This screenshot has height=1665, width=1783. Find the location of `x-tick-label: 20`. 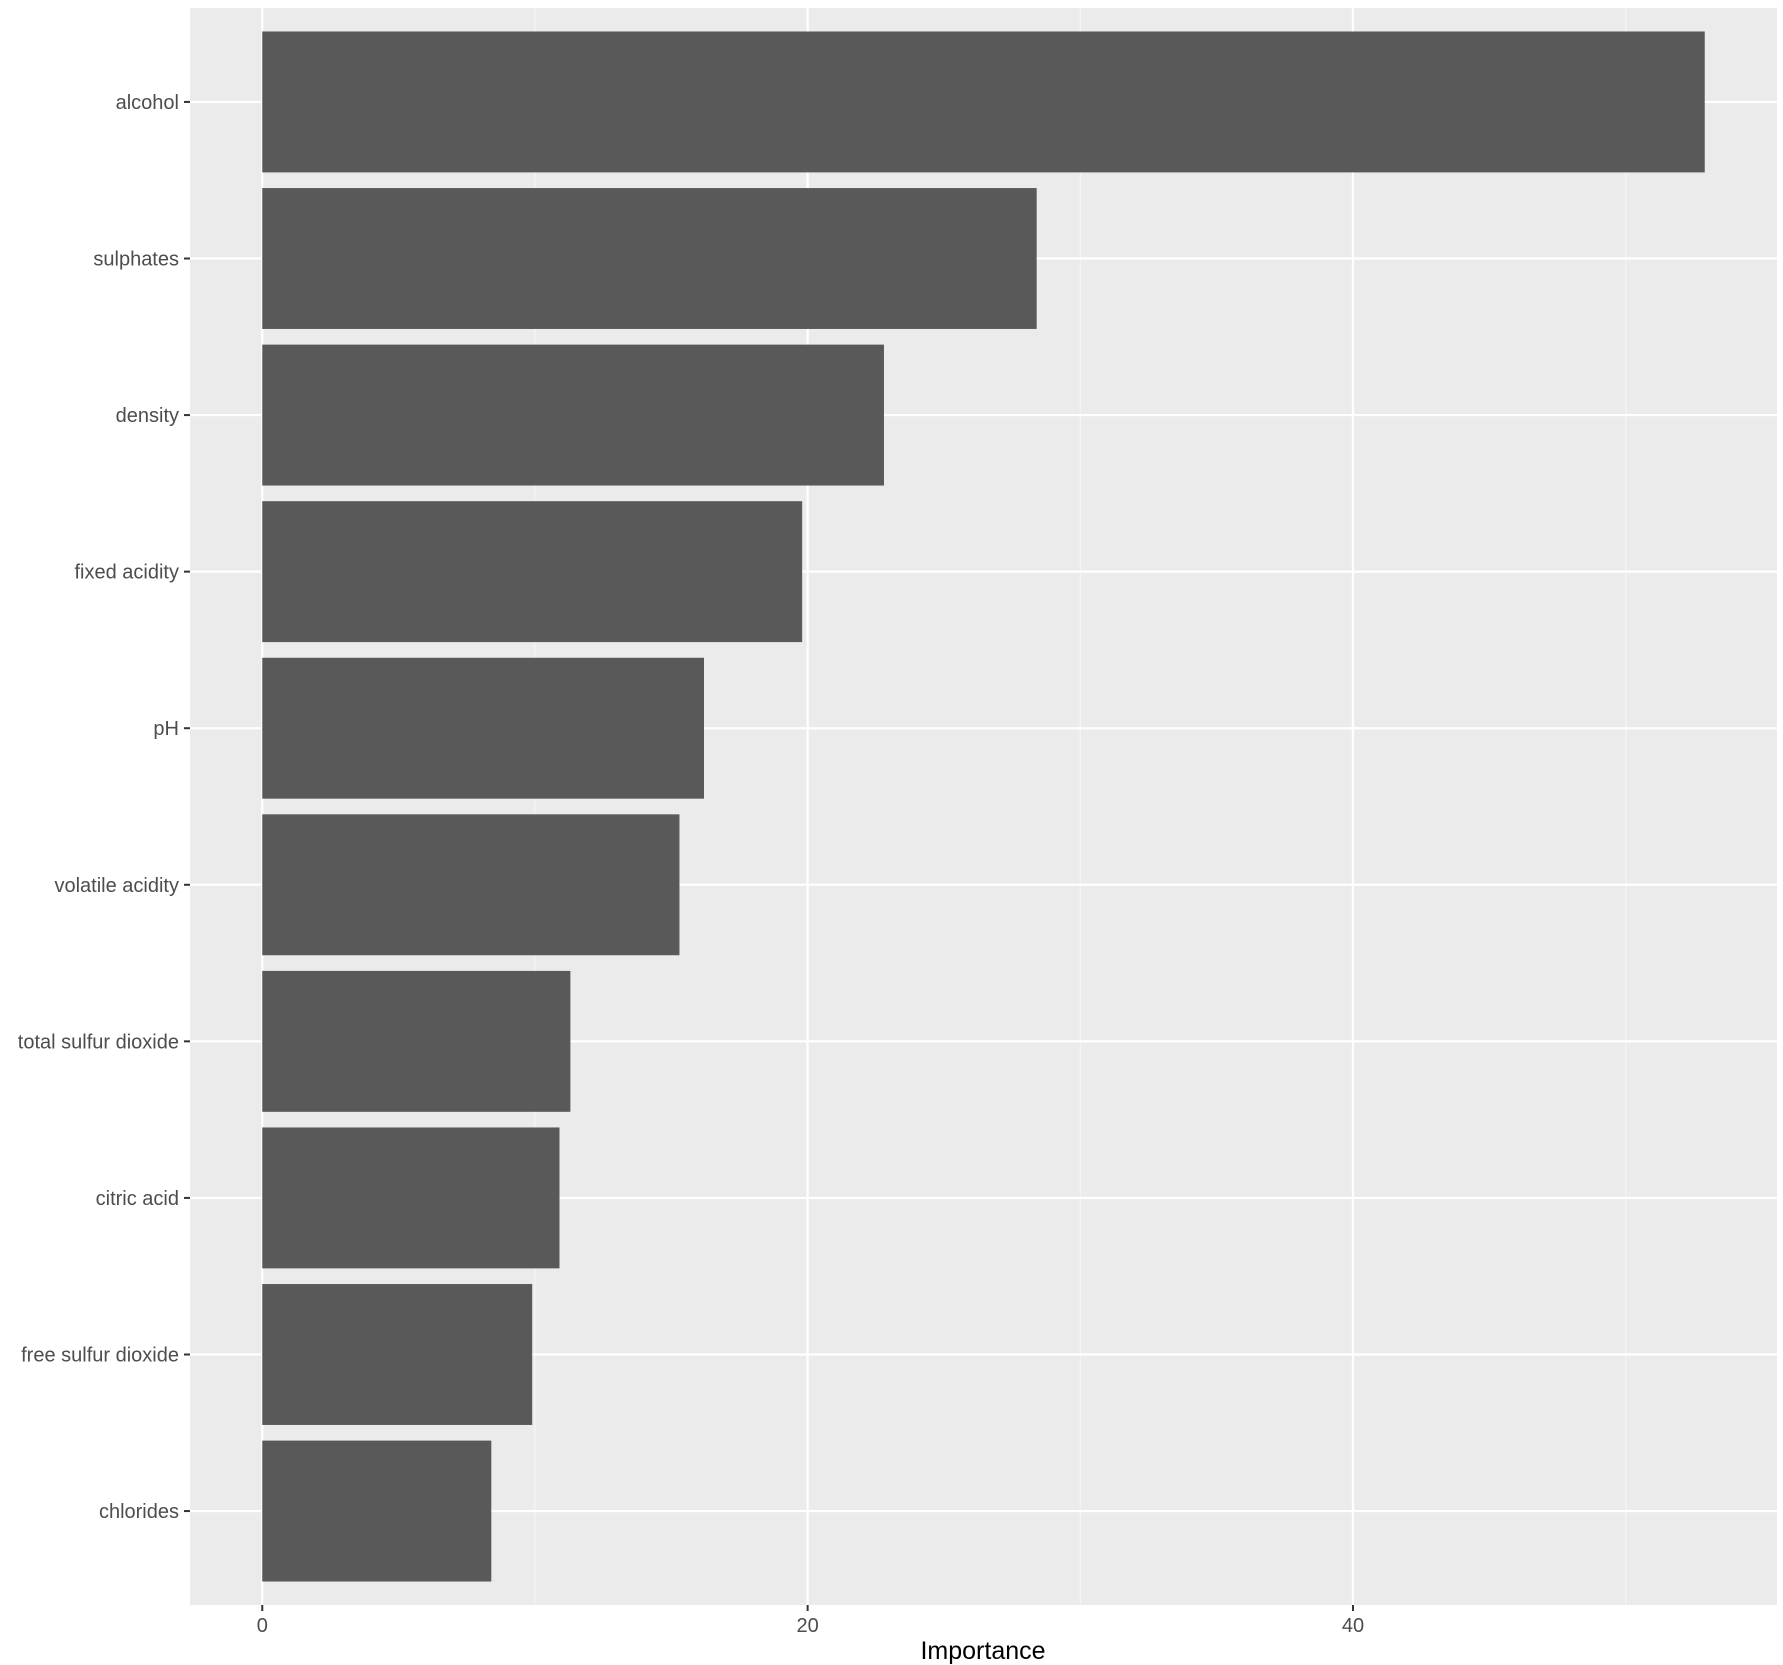

x-tick-label: 20 is located at coordinates (807, 1626).